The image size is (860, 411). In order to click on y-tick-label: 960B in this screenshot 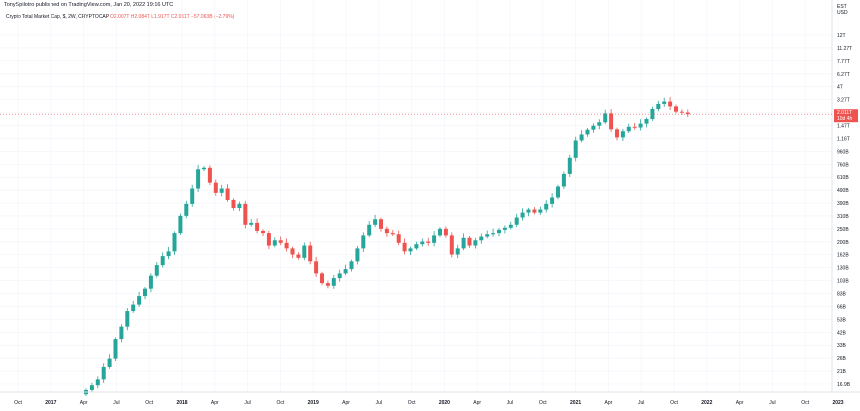, I will do `click(843, 152)`.